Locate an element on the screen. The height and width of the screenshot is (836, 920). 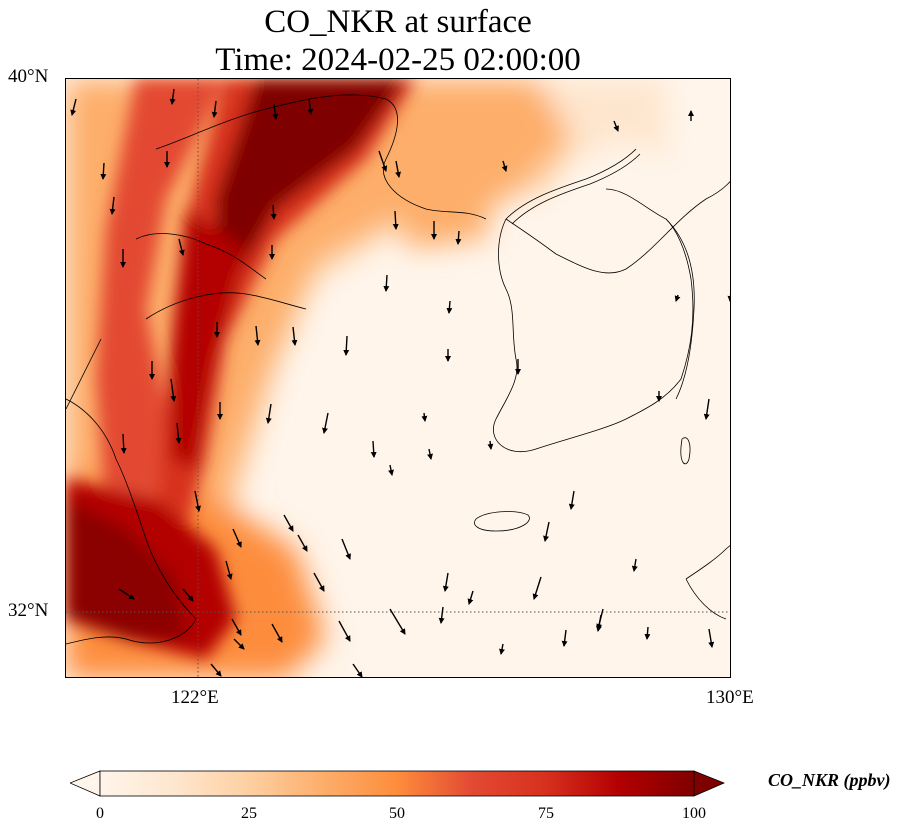
title-line-2: Time: 2024-02-25 02:00:00 is located at coordinates (398, 60).